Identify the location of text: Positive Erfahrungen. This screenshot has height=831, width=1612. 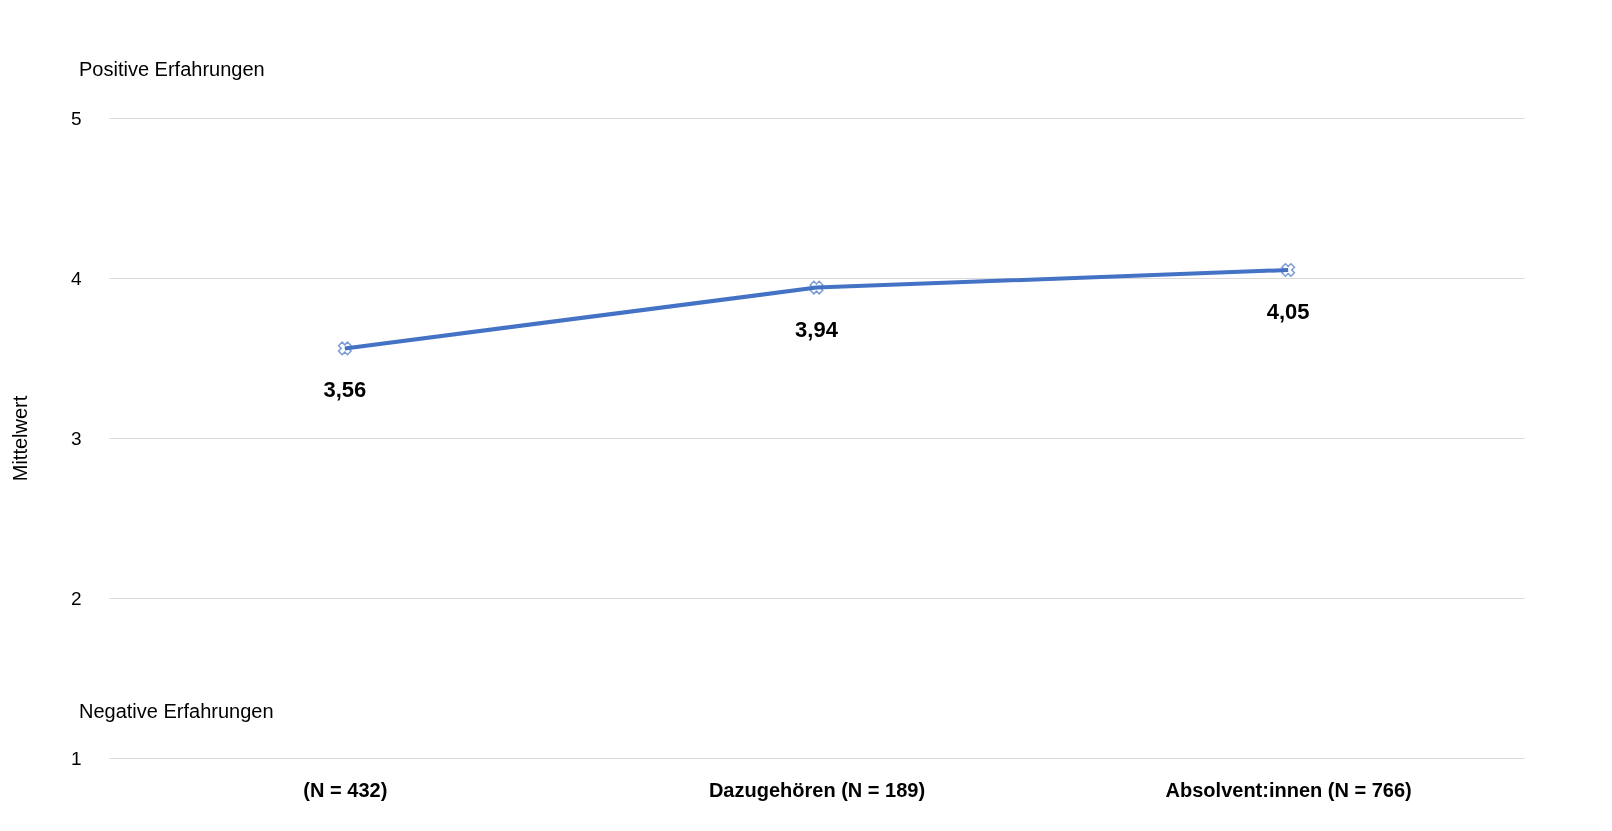
(172, 69).